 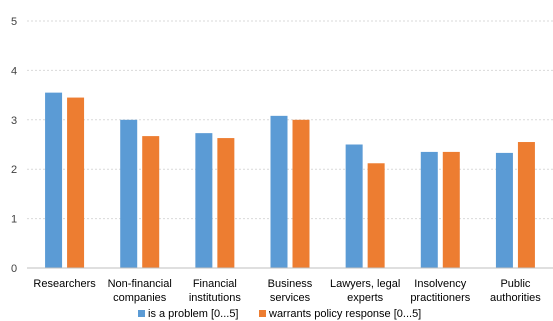 I want to click on y-tick-label: 3, so click(x=14, y=121).